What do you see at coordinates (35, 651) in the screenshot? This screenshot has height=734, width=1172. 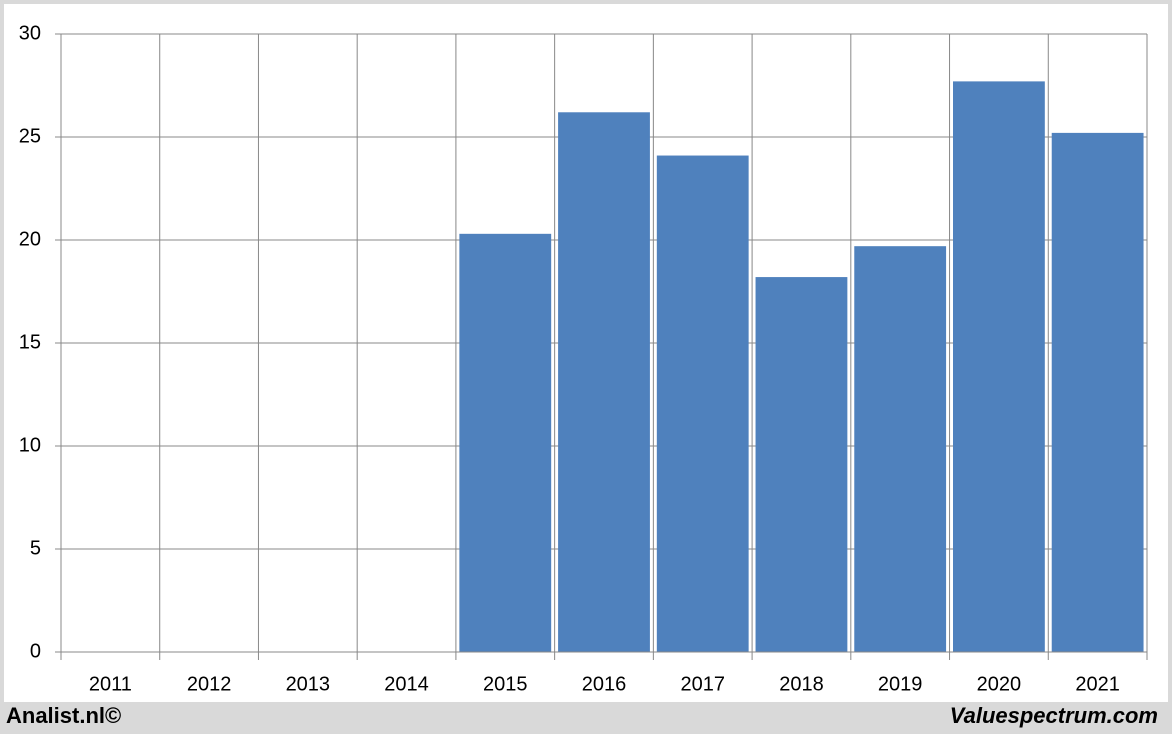 I see `y-tick-label: 0` at bounding box center [35, 651].